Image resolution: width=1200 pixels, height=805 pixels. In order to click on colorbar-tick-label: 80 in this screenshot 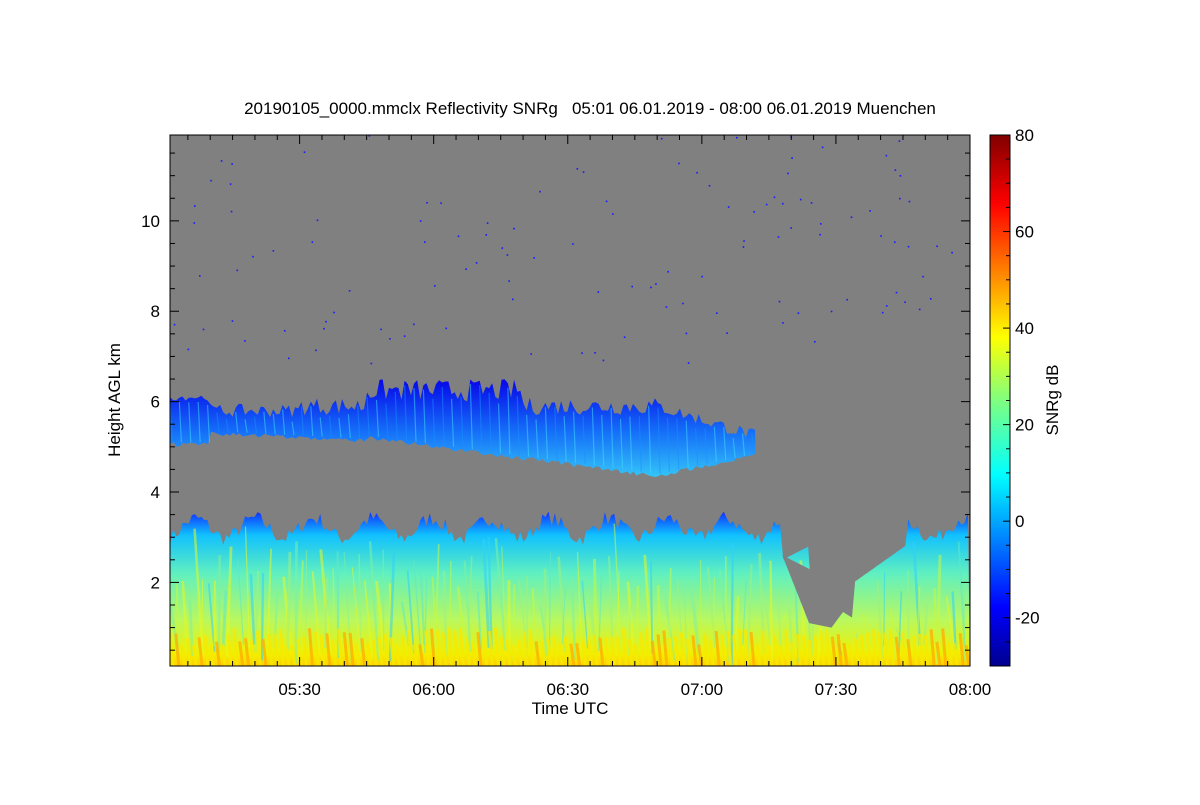, I will do `click(1024, 135)`.